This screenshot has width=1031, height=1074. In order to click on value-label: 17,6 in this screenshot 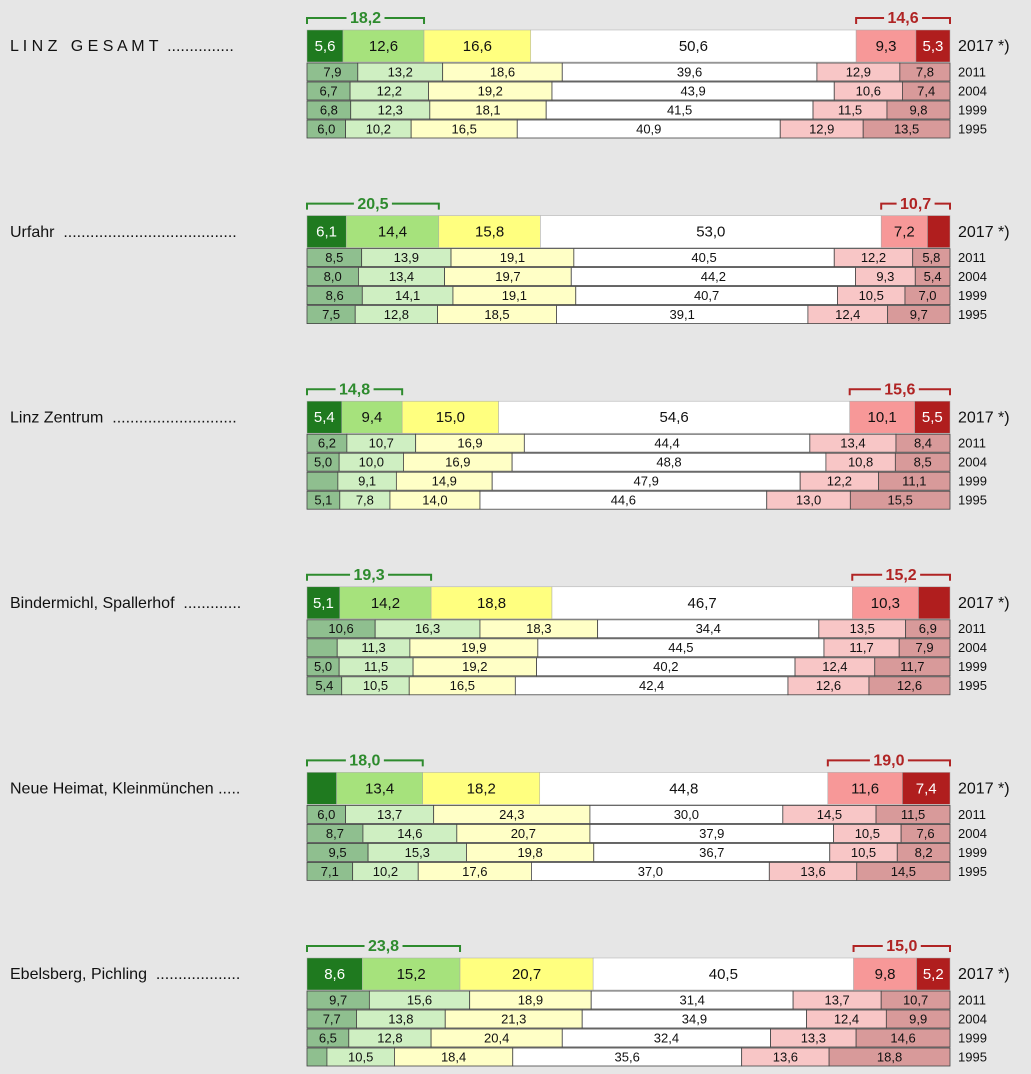, I will do `click(474, 871)`.